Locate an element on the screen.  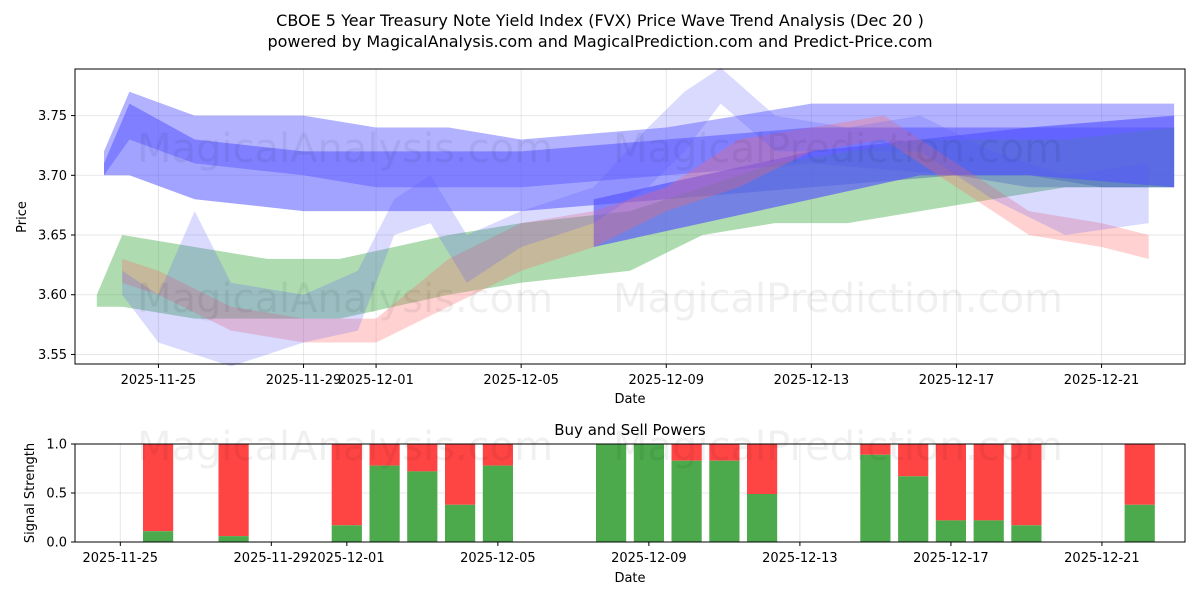
price-x-tick-label: 2025-12-05 is located at coordinates (521, 380).